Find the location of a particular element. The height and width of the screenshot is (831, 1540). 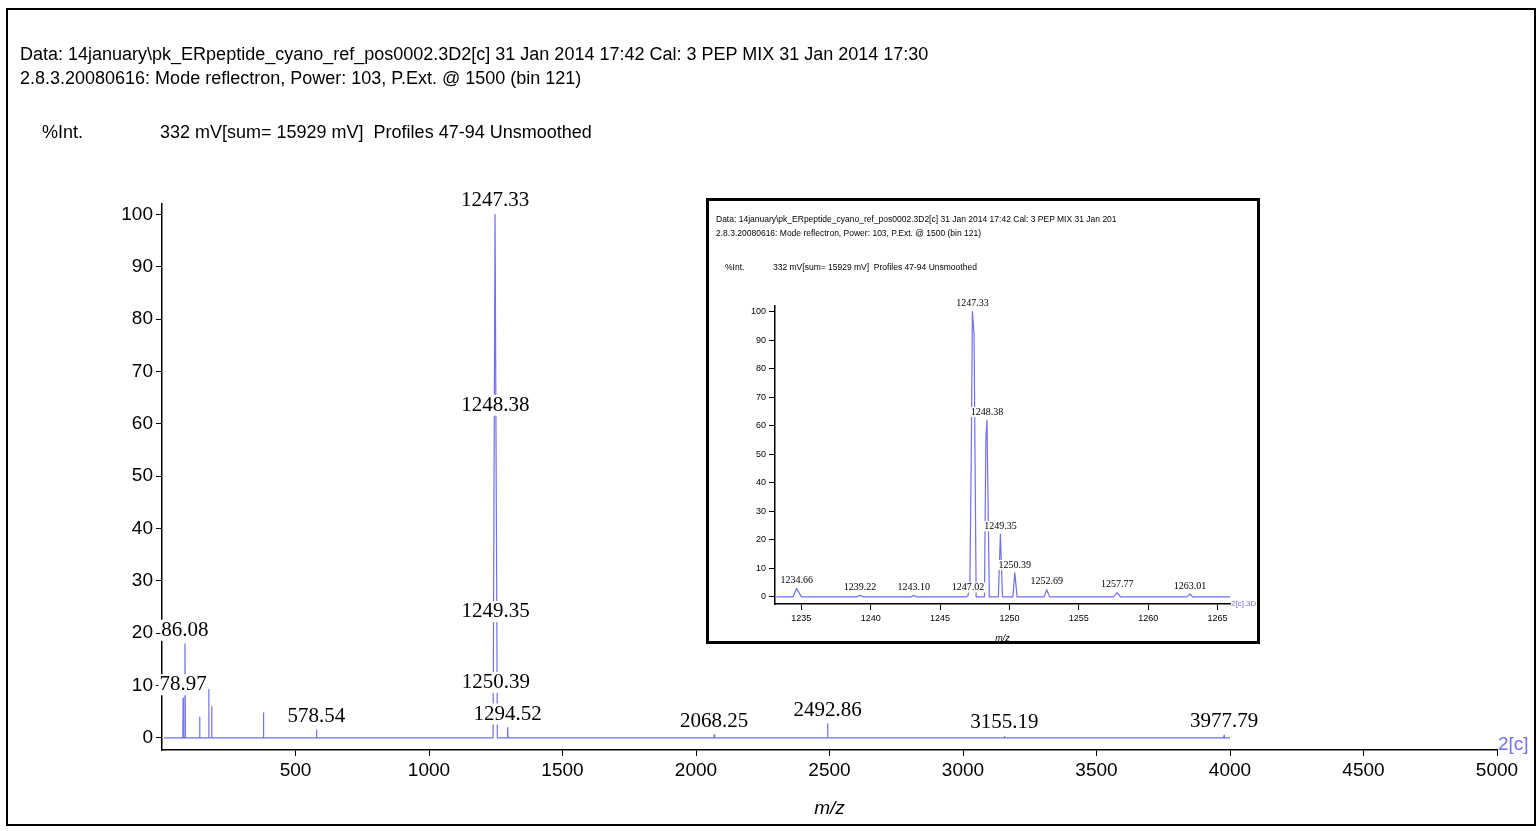

annotation: 332 mV[sum= 15929 mV] Profiles 47-94 Unsmoothed is located at coordinates (875, 267).